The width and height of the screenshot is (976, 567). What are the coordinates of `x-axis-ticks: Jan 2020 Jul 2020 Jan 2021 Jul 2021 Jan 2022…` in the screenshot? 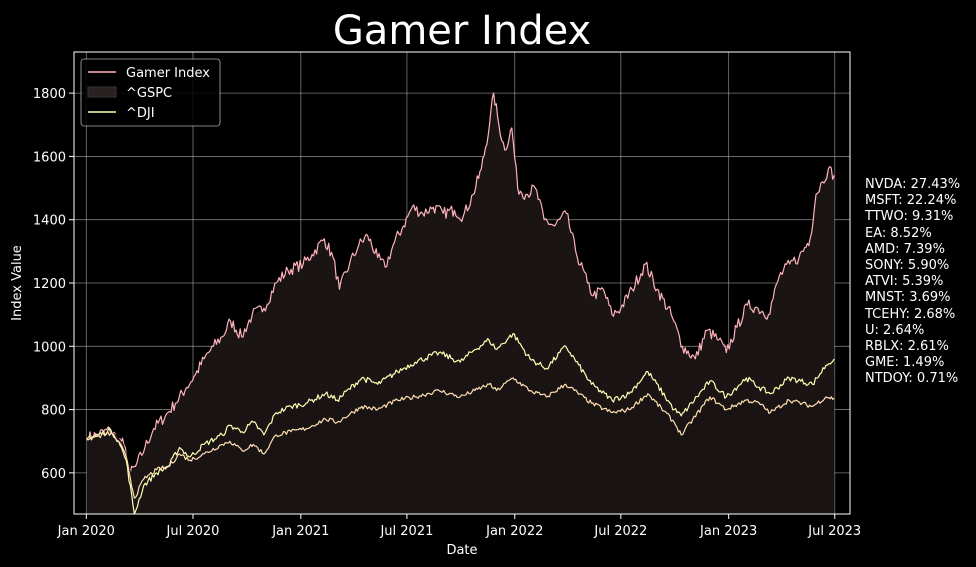 It's located at (459, 526).